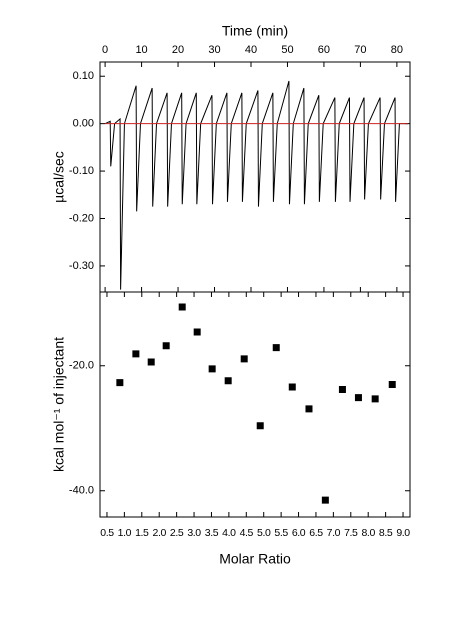 The width and height of the screenshot is (474, 618). I want to click on y-tick-label: 0.00, so click(83, 124).